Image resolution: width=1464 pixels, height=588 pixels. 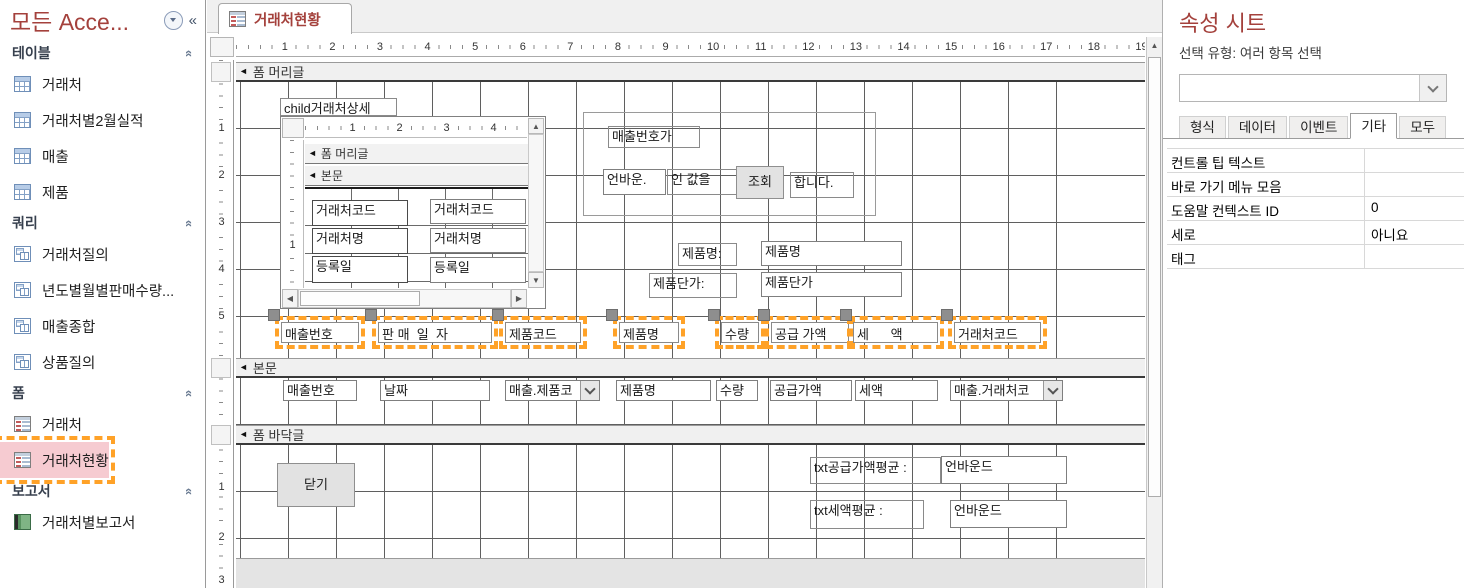 I want to click on subform-textbox: 거래처코드, so click(x=478, y=211).